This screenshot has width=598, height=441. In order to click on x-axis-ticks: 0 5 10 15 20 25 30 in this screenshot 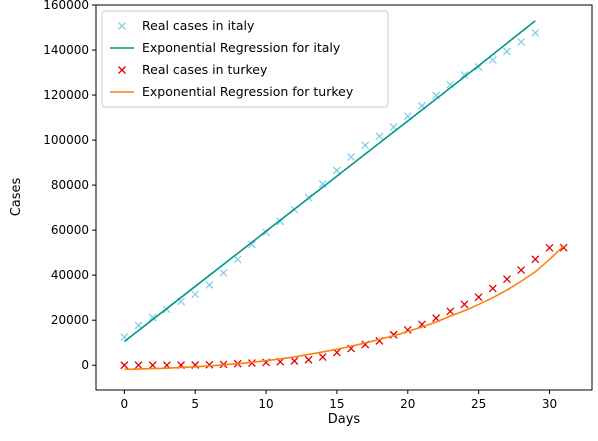, I will do `click(339, 400)`.